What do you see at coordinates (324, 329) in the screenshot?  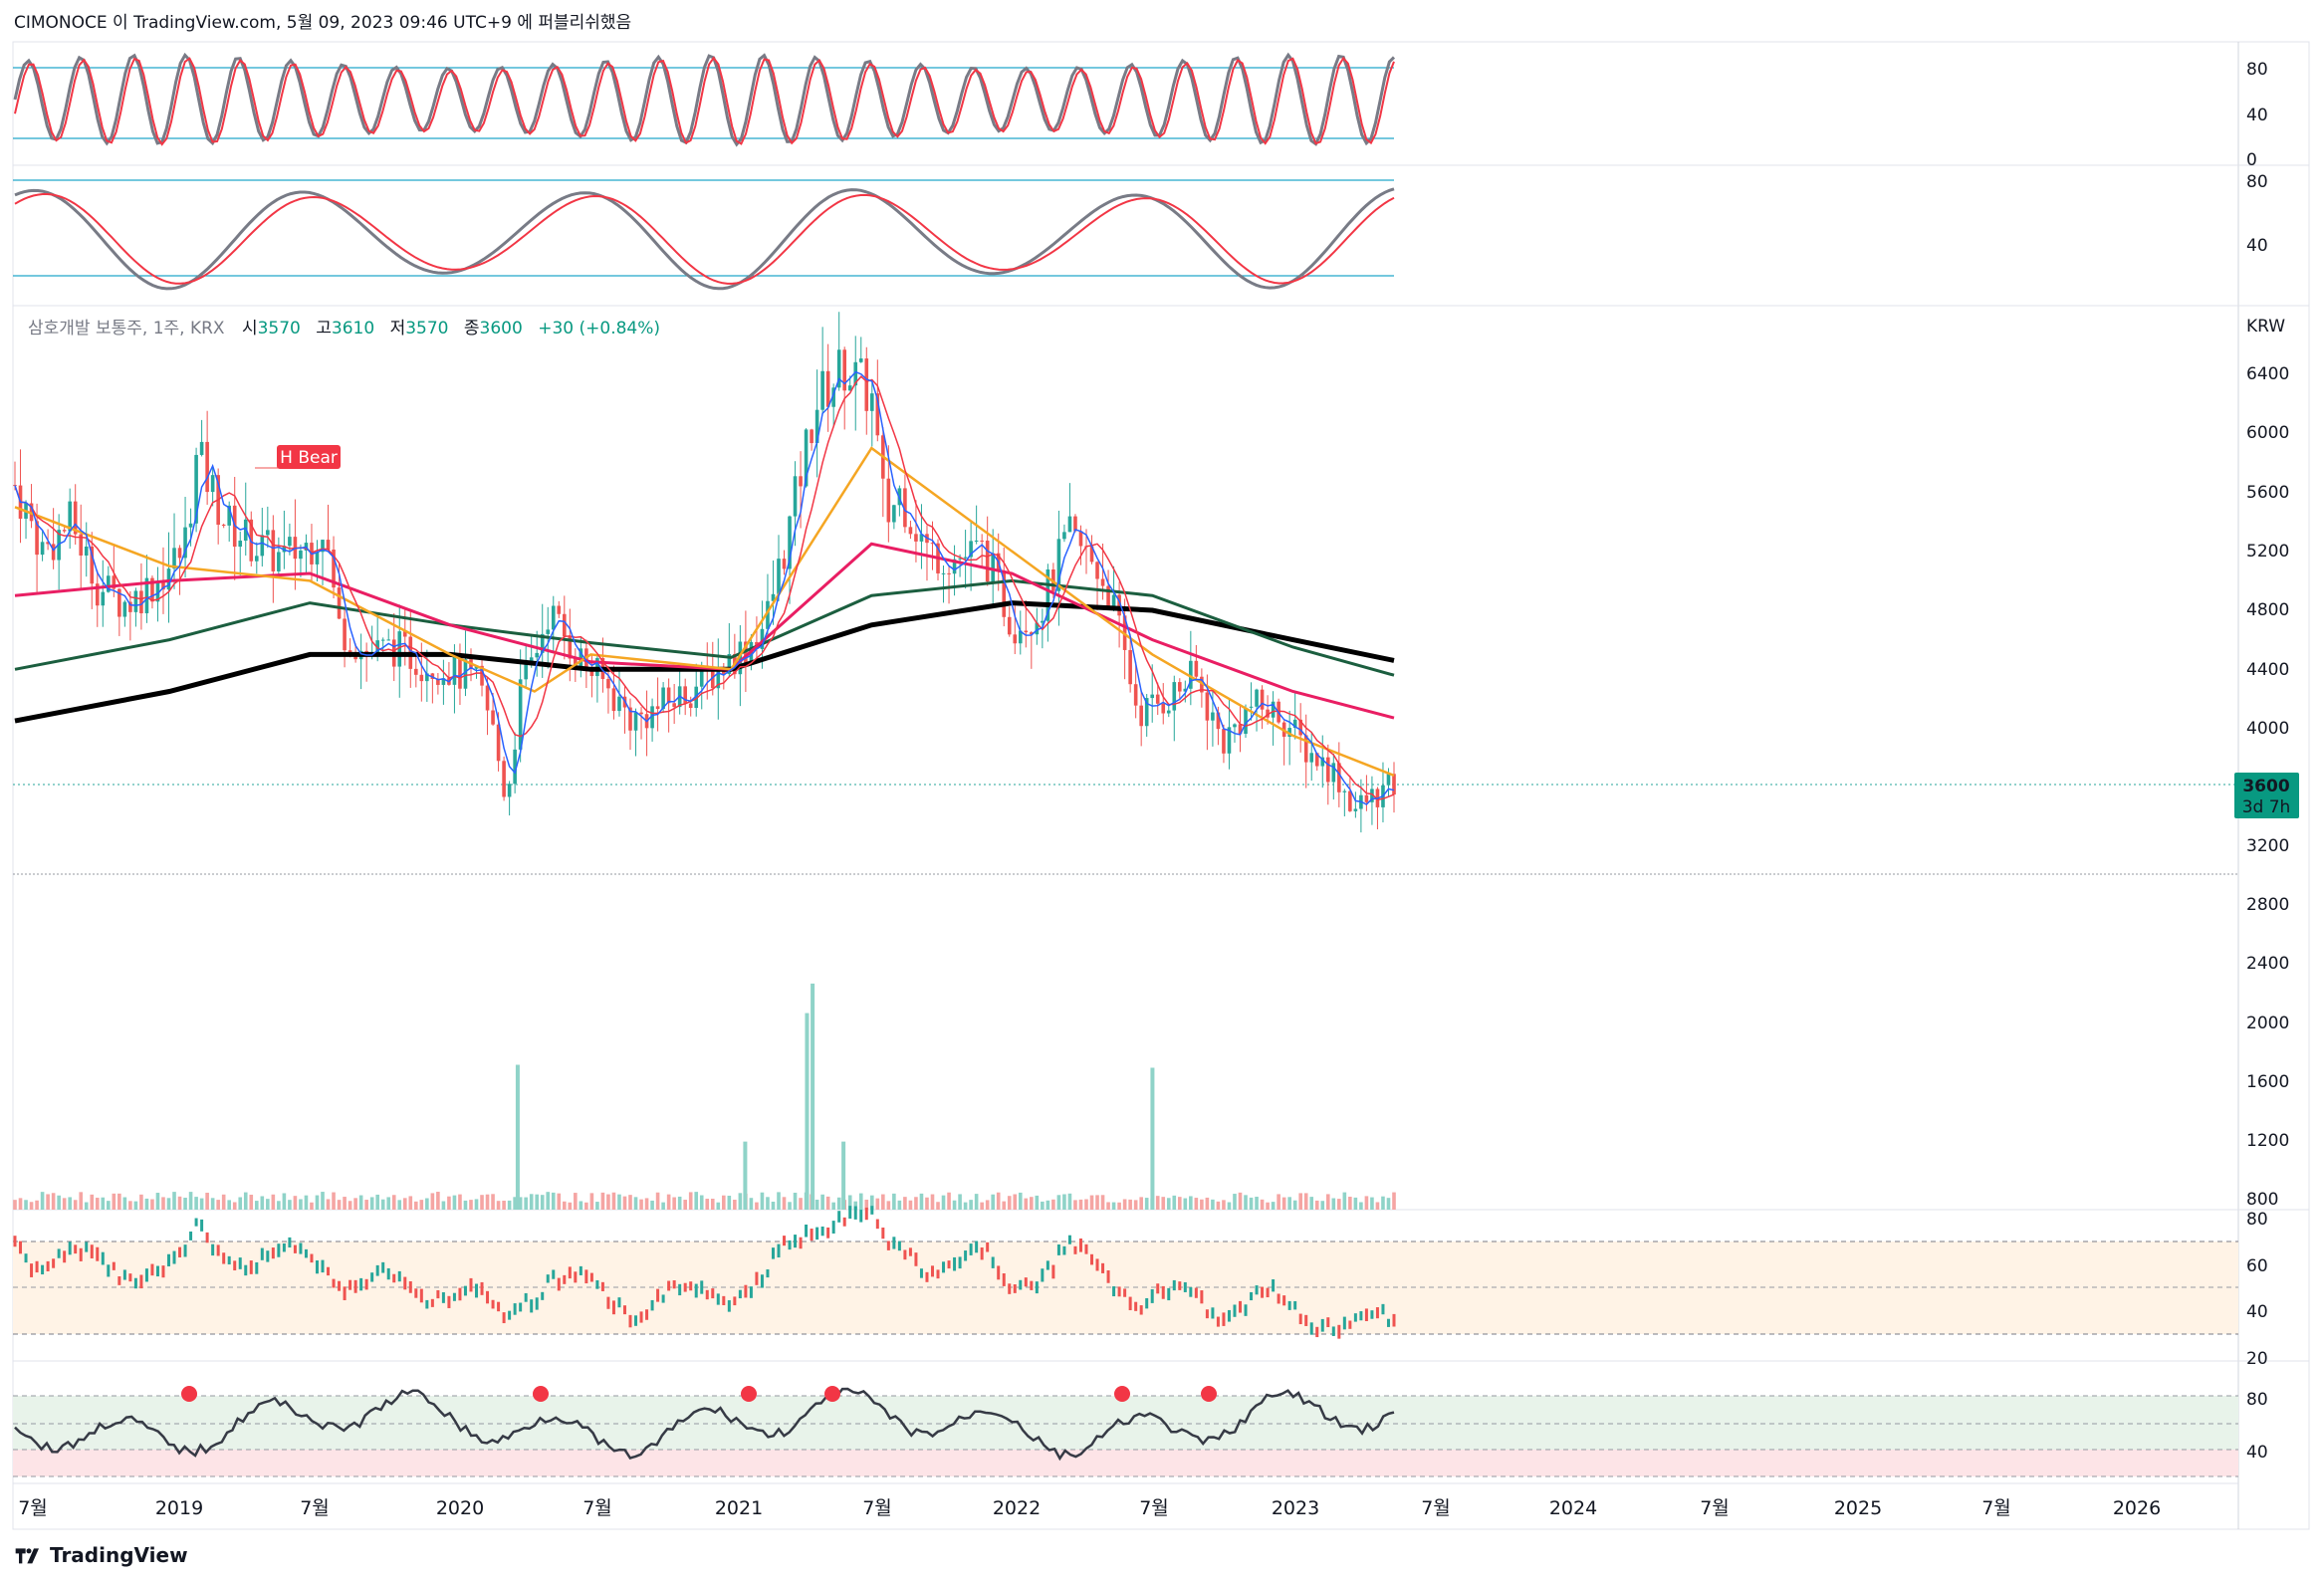 I see `high-label: 고` at bounding box center [324, 329].